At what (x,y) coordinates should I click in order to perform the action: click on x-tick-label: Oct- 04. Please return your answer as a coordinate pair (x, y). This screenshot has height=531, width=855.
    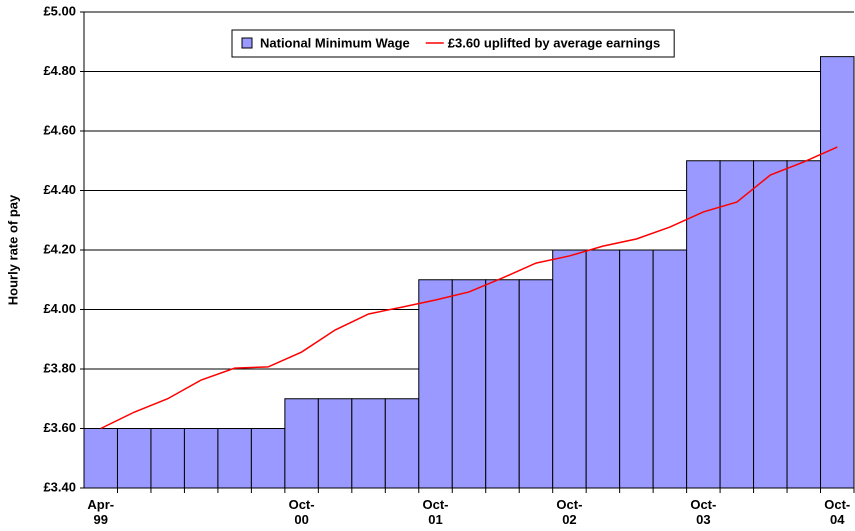
    Looking at the image, I should click on (837, 512).